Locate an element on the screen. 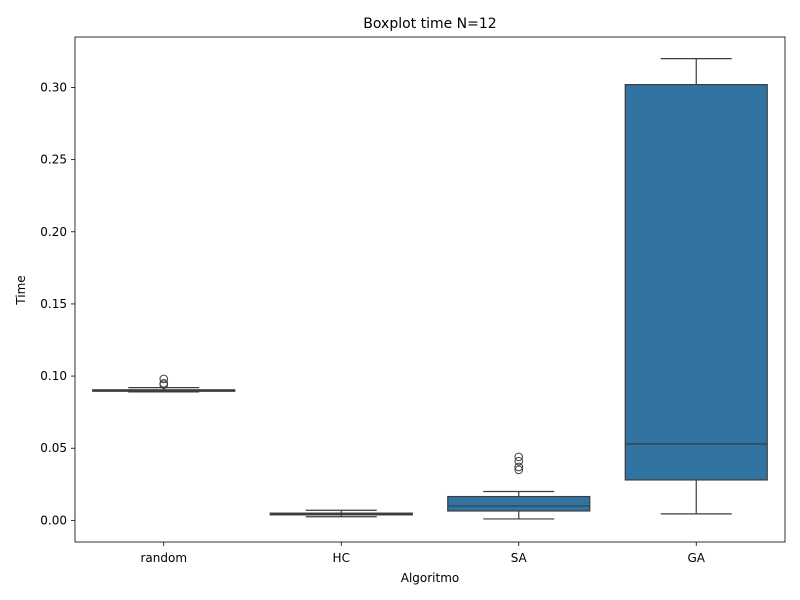  y-axis-ticks: 0.00 0.05 0.10 0.15 0.20 0.25 0.30 is located at coordinates (57, 304).